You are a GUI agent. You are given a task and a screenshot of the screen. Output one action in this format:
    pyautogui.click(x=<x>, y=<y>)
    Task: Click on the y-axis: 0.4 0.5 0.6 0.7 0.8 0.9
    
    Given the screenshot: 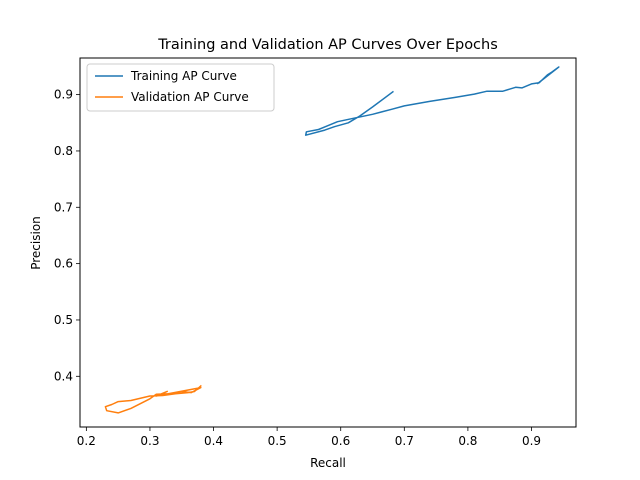 What is the action you would take?
    pyautogui.click(x=67, y=235)
    